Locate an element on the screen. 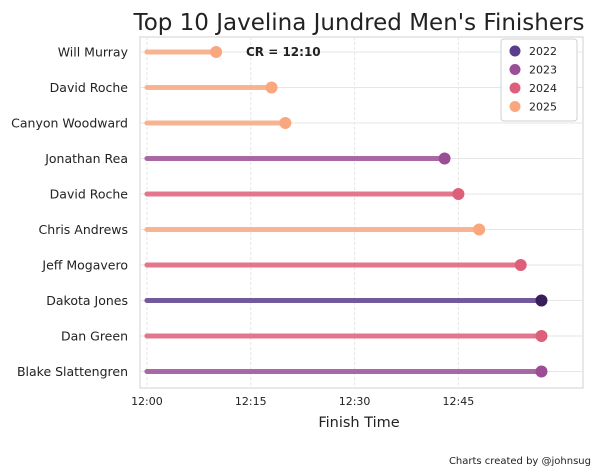  legend: 2022 2023 2024 2025 is located at coordinates (539, 80).